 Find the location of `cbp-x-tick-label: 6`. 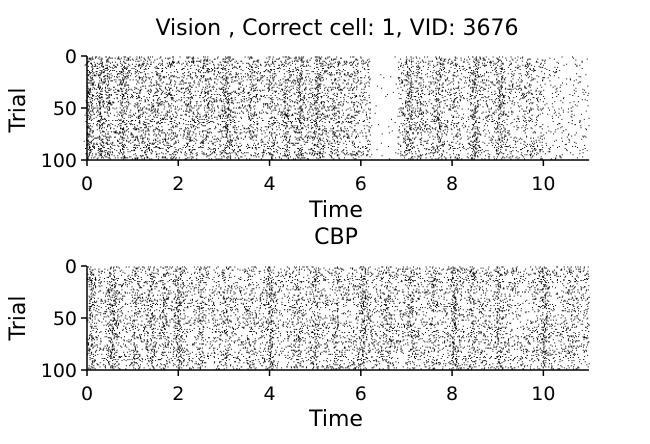

cbp-x-tick-label: 6 is located at coordinates (361, 394).